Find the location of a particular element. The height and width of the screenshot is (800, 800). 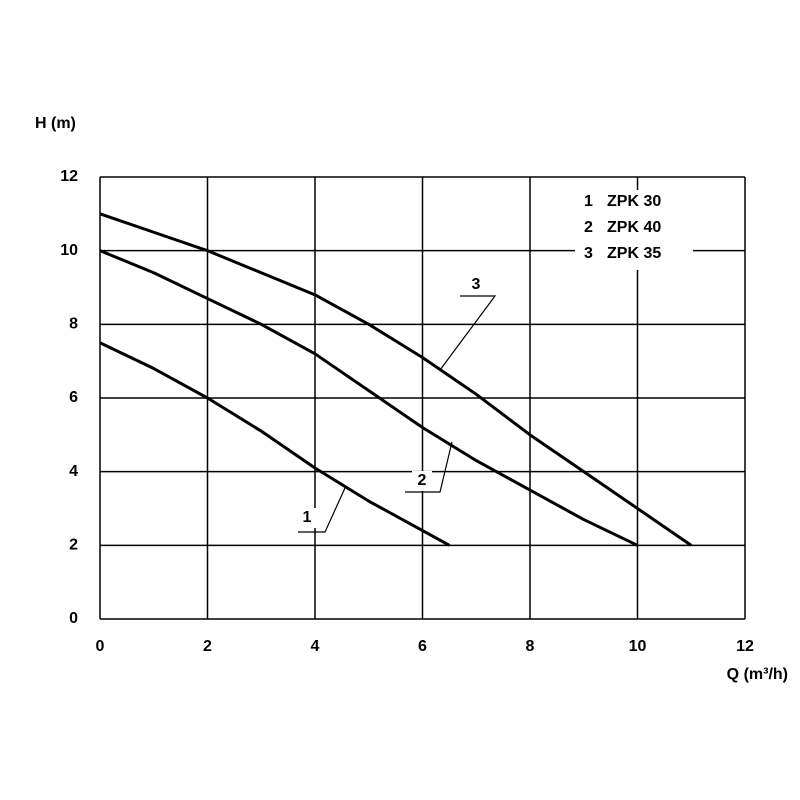

x-axis-label: Q (m³/h) is located at coordinates (757, 674).